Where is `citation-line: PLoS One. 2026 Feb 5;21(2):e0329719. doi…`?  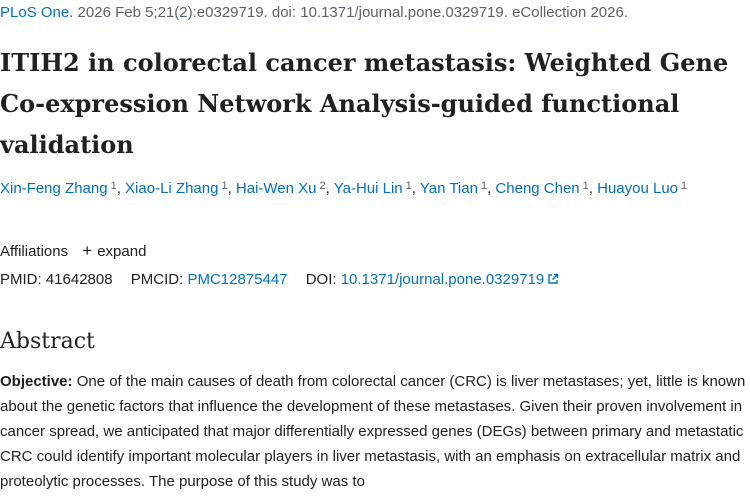
citation-line: PLoS One. 2026 Feb 5;21(2):e0329719. doi… is located at coordinates (314, 13).